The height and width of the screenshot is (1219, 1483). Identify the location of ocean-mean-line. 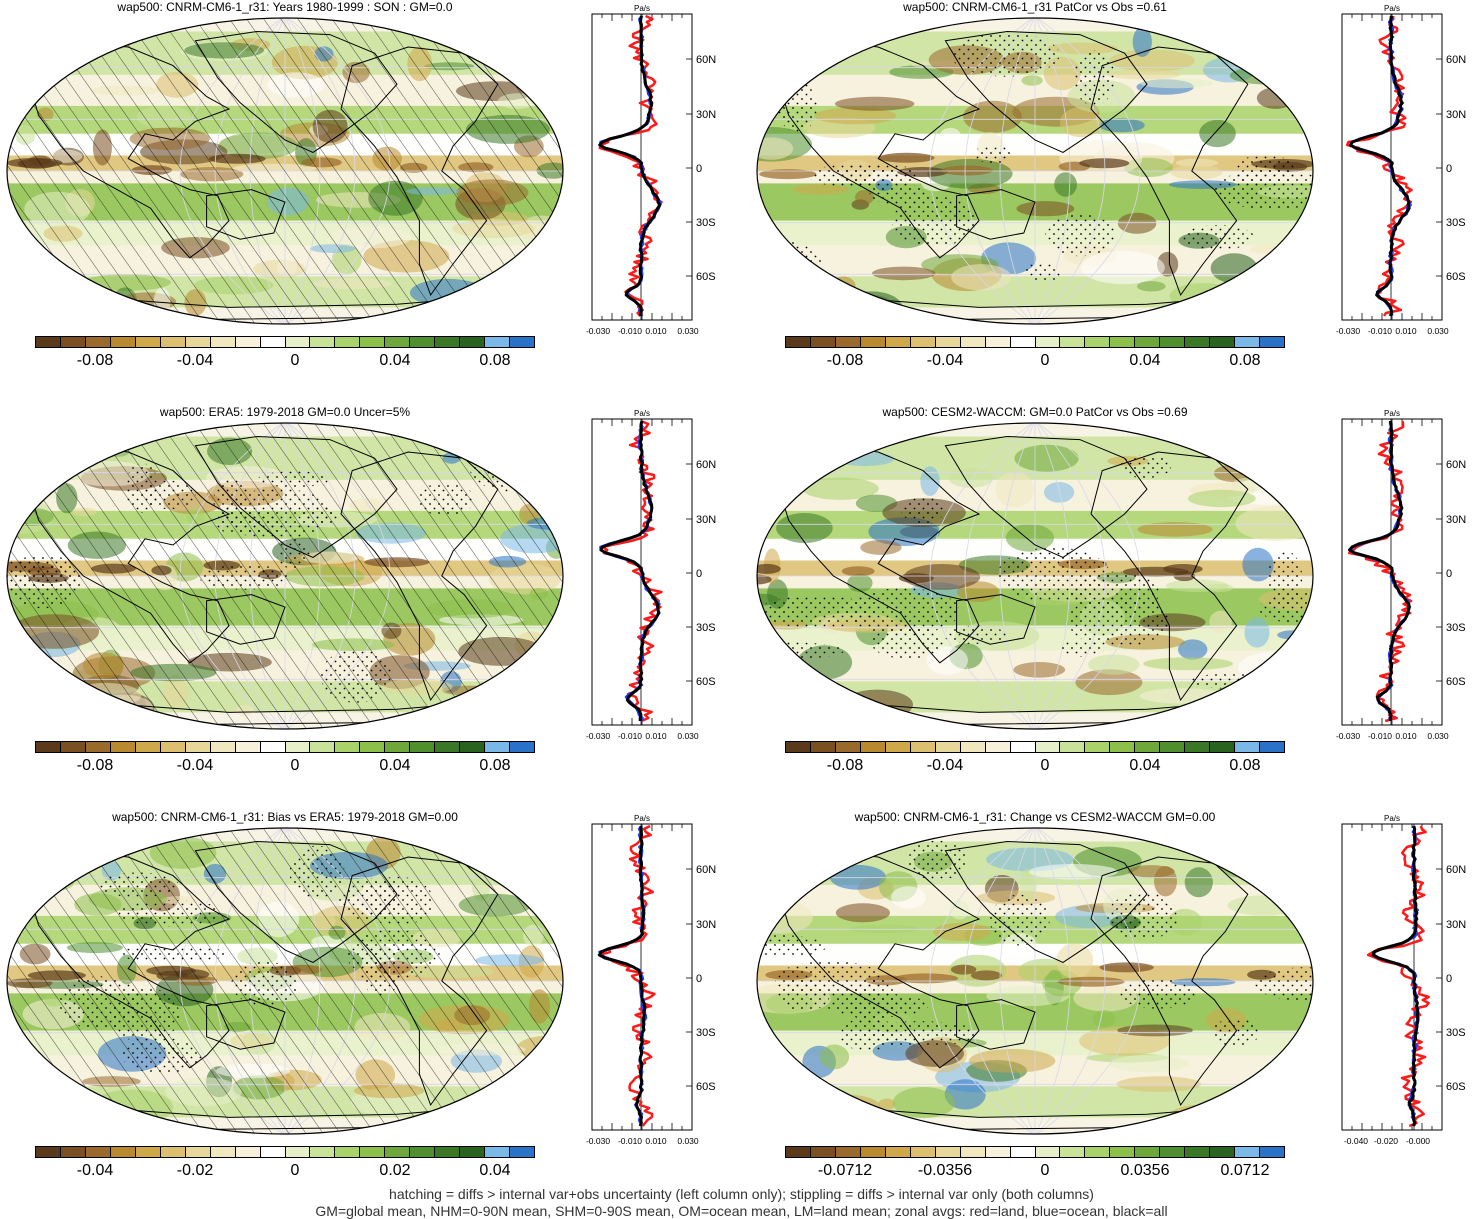
(630, 571).